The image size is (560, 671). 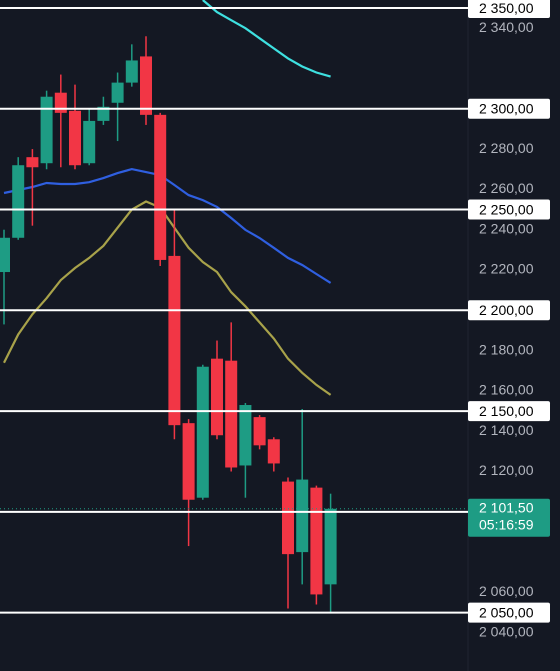 I want to click on y-tick-label: 2 180,00, so click(x=506, y=349).